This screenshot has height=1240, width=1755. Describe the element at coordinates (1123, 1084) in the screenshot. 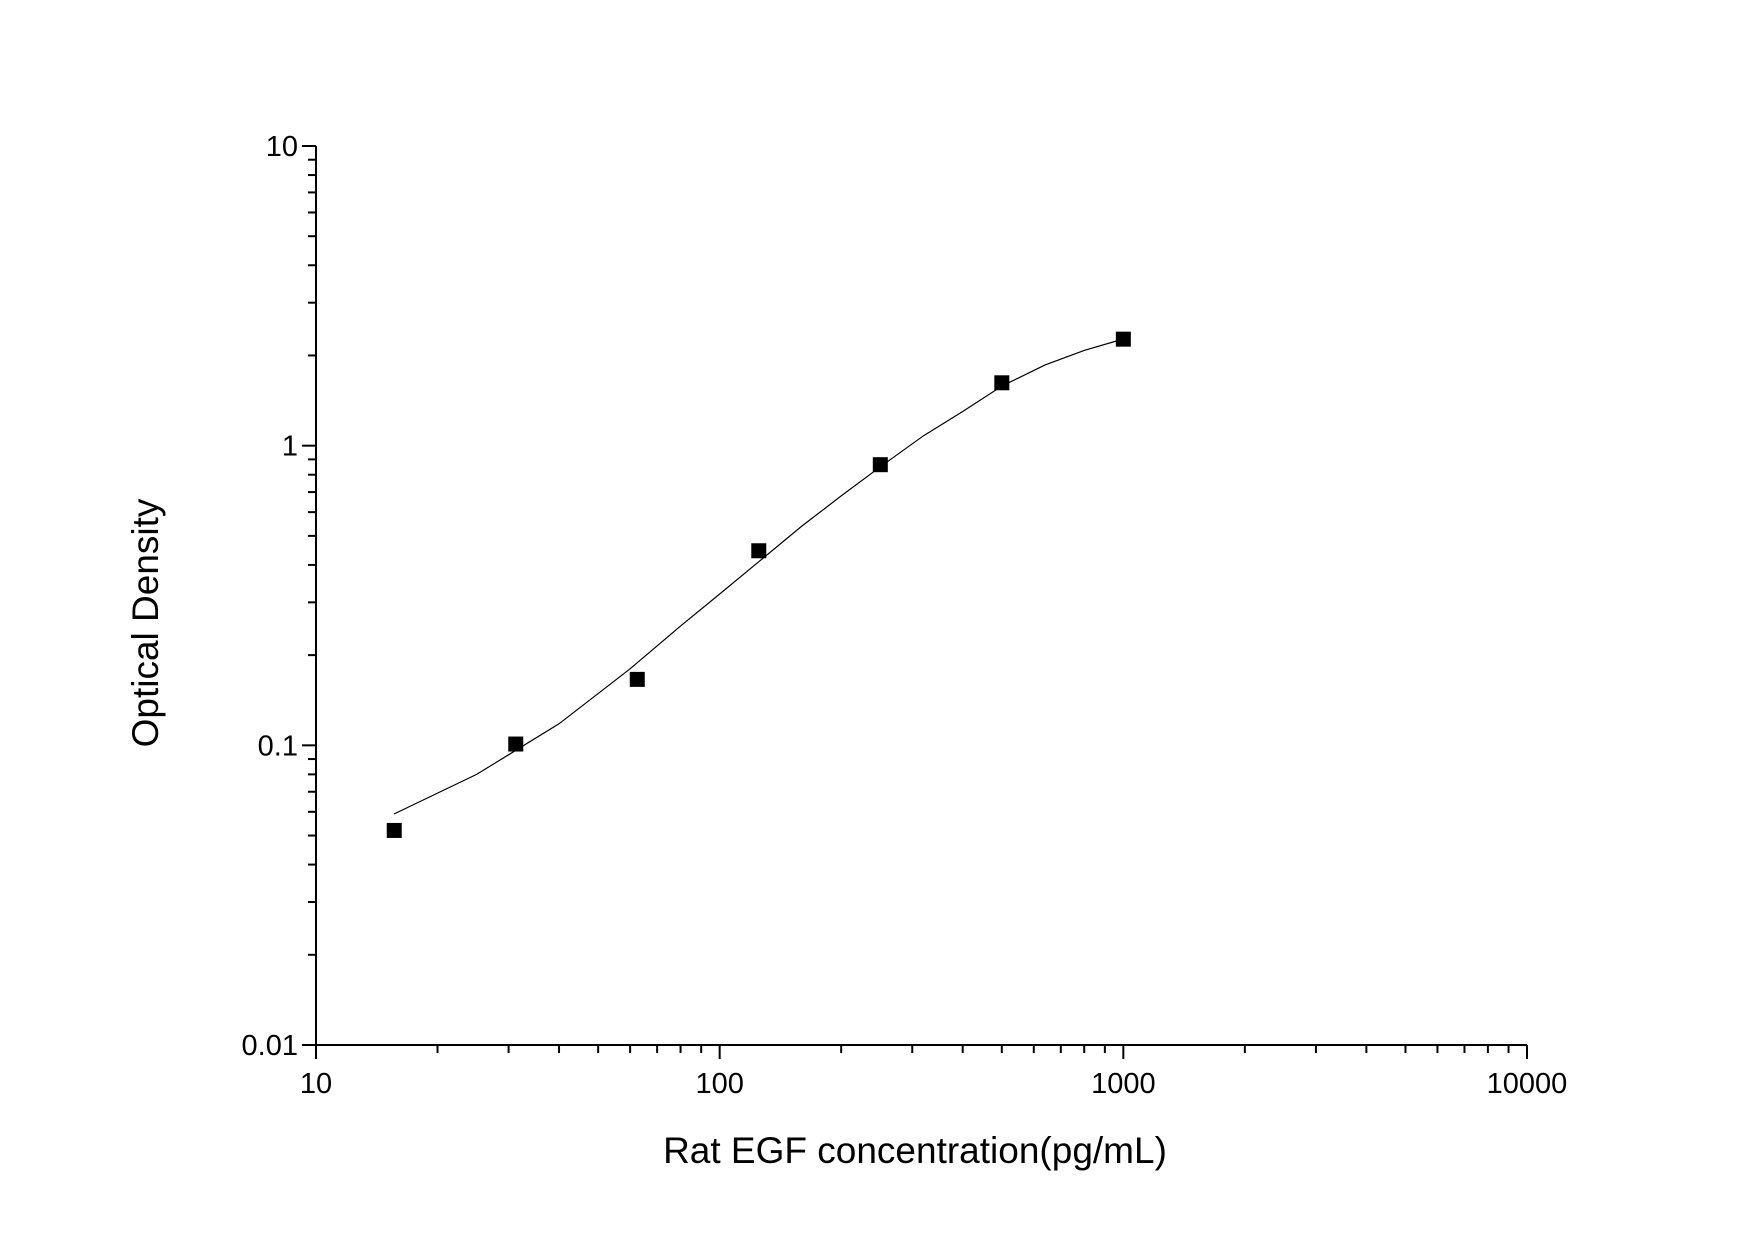

I see `x-tick-label: 1000` at that location.